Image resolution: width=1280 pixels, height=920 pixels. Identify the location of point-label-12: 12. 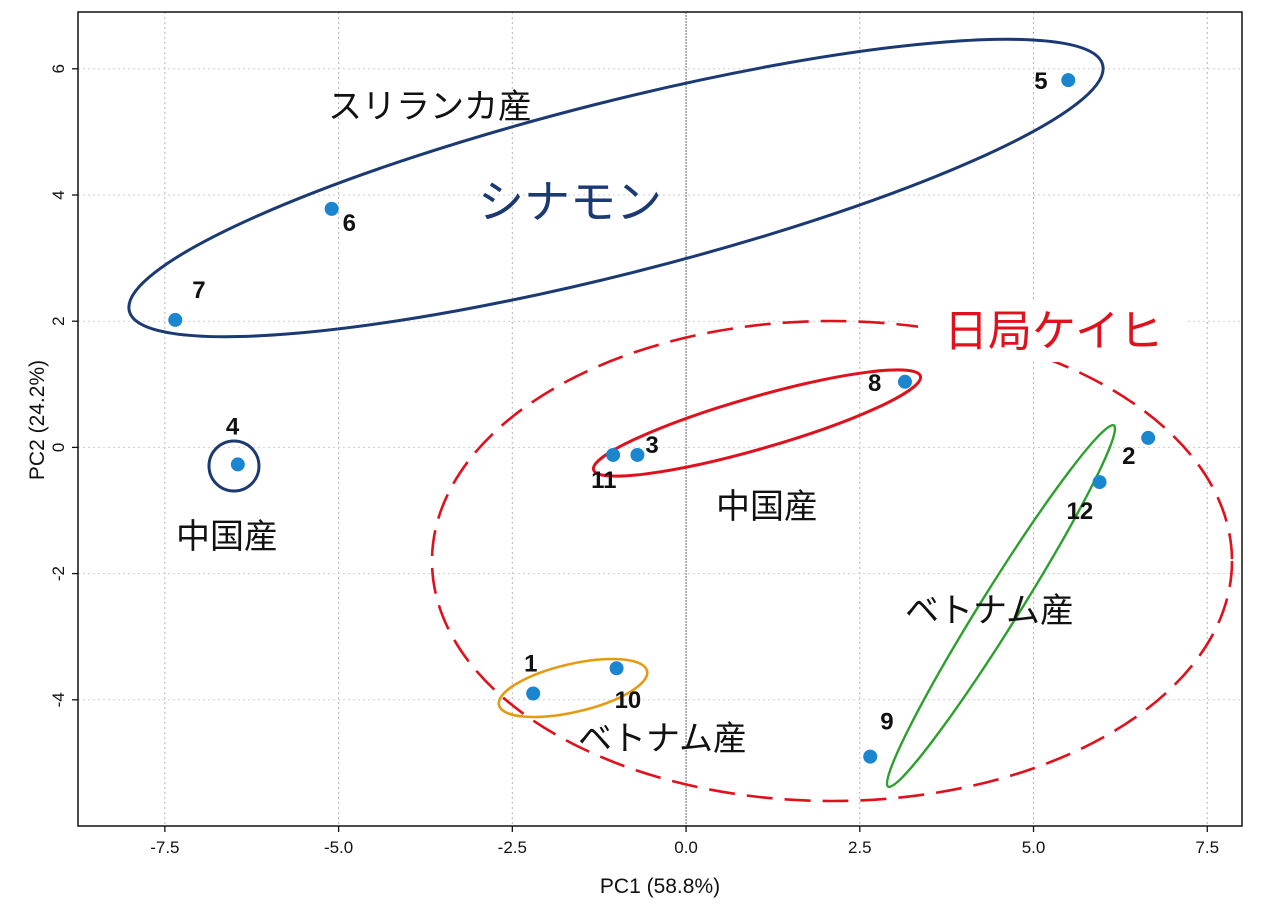
(1080, 511).